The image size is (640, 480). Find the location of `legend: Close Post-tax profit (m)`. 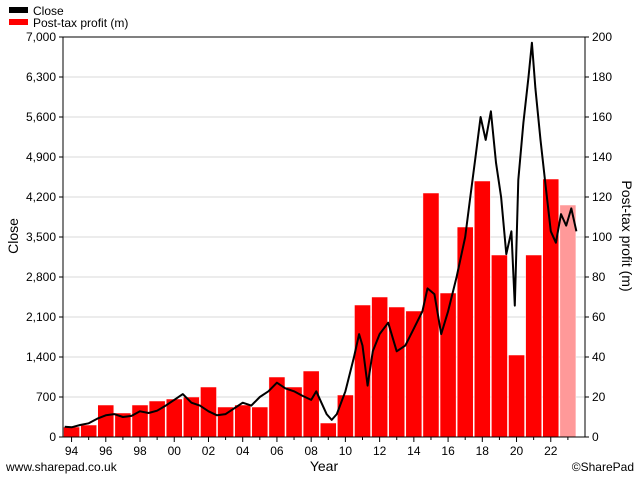

legend: Close Post-tax profit (m) is located at coordinates (68, 17).